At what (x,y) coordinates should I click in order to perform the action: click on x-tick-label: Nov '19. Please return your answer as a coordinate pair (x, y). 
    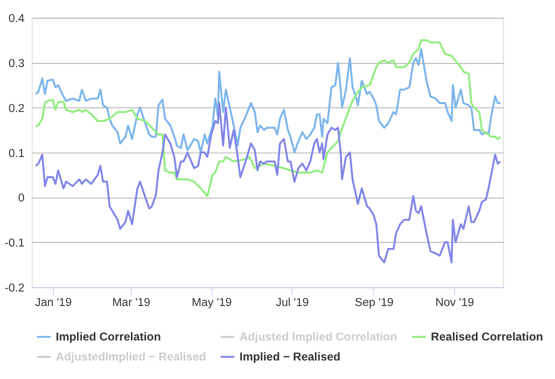
    Looking at the image, I should click on (454, 302).